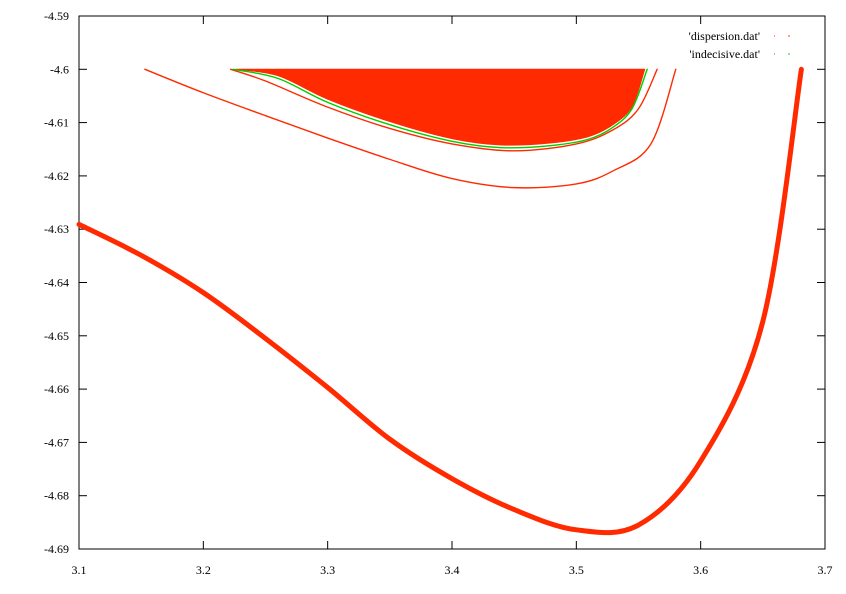 Image resolution: width=846 pixels, height=594 pixels. What do you see at coordinates (576, 570) in the screenshot?
I see `x-tick-label: 3.5` at bounding box center [576, 570].